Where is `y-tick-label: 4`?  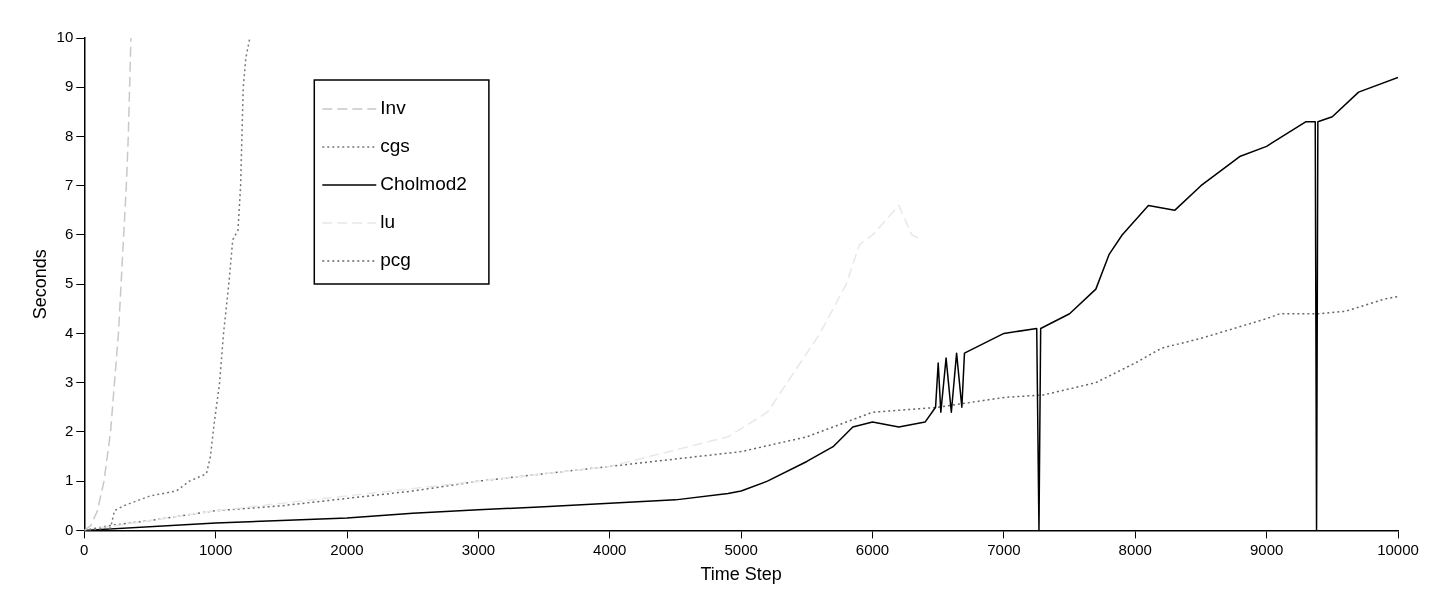 y-tick-label: 4 is located at coordinates (69, 332).